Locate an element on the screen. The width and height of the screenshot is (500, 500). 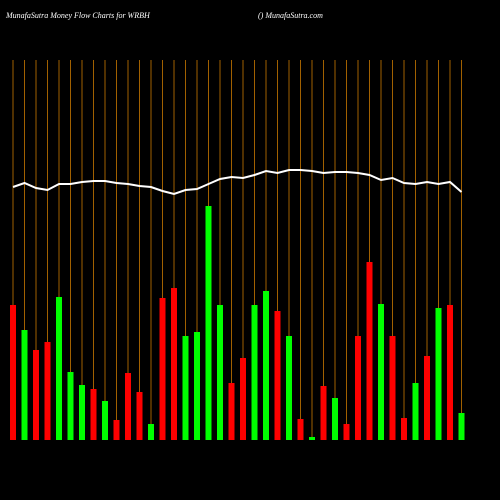
chart-subtitle: () MunafaSutra.com is located at coordinates (290, 15).